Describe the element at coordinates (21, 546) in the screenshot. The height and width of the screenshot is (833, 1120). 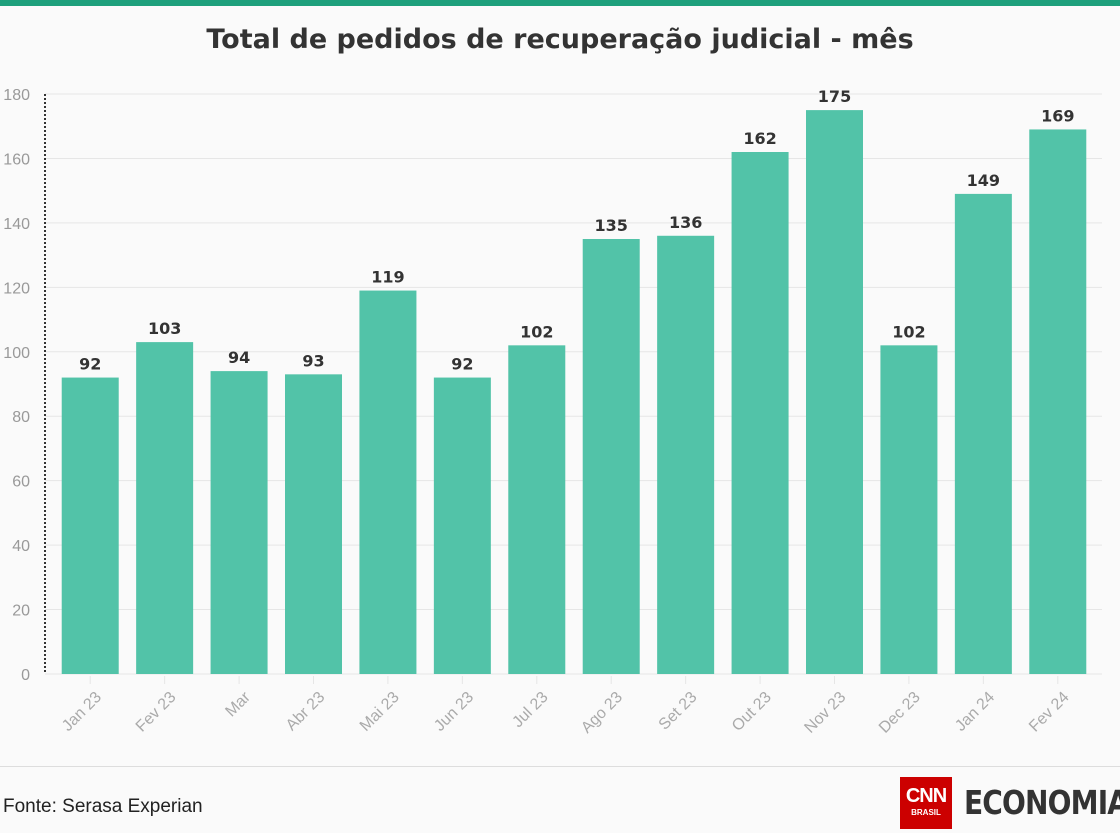
I see `y-tick-label: 40` at that location.